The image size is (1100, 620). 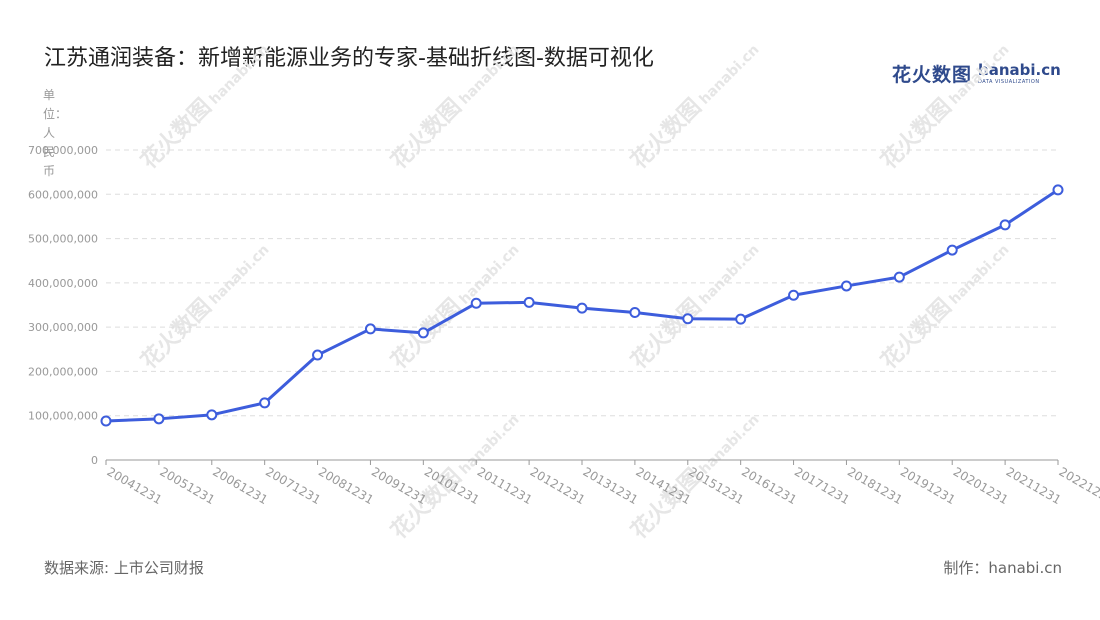 I want to click on logo-en-block: hanabi.cn DATA VISUALIZATION, so click(x=1019, y=72).